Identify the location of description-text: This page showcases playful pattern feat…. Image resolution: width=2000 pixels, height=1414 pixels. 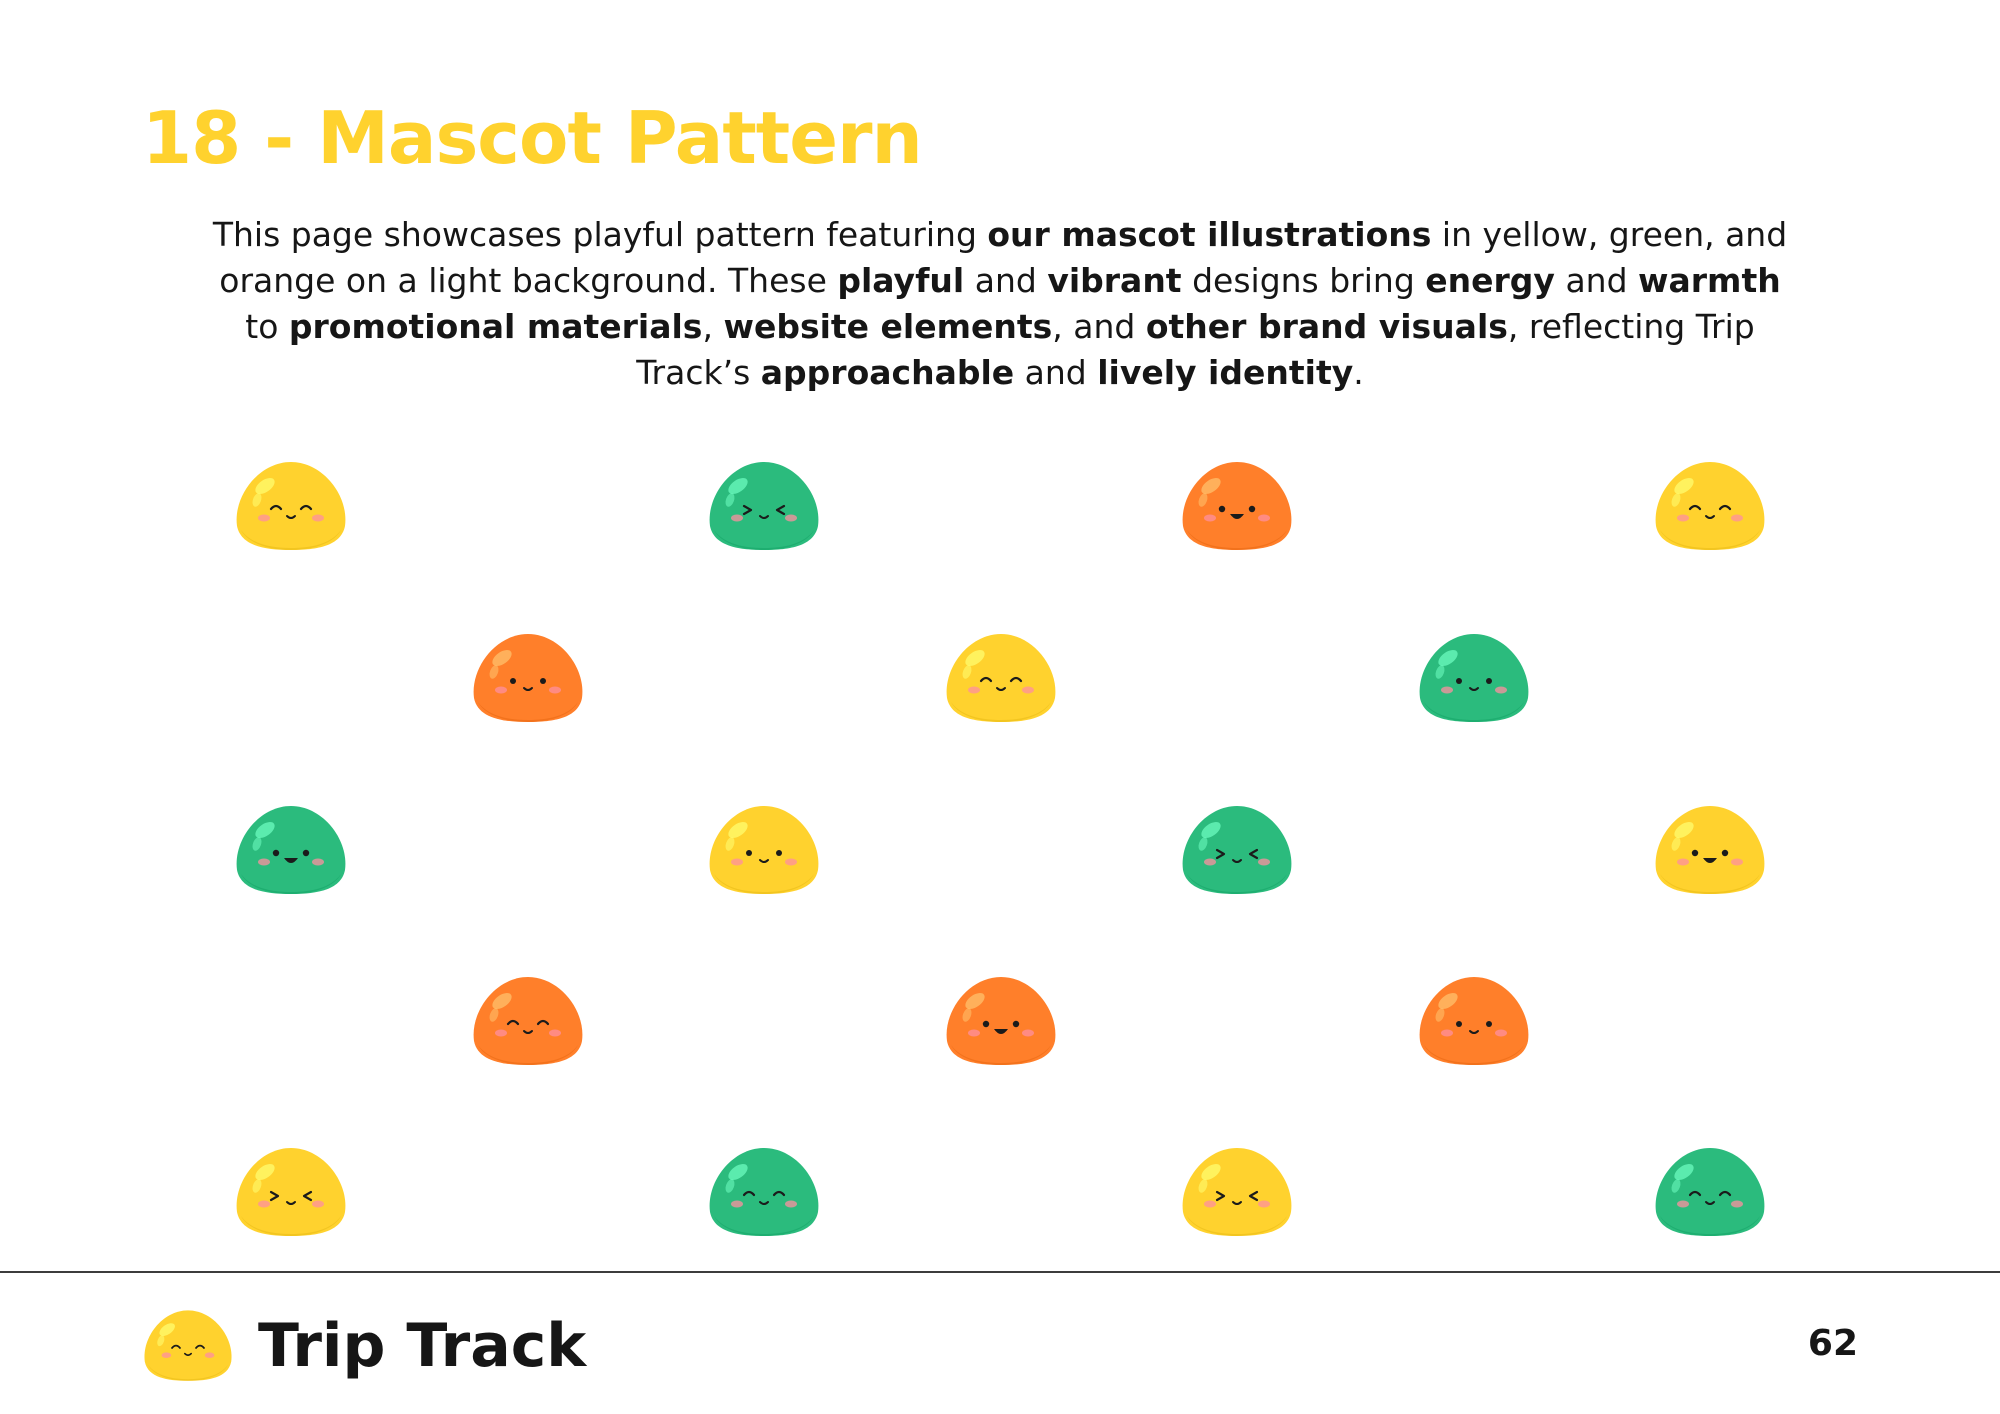
(600, 234).